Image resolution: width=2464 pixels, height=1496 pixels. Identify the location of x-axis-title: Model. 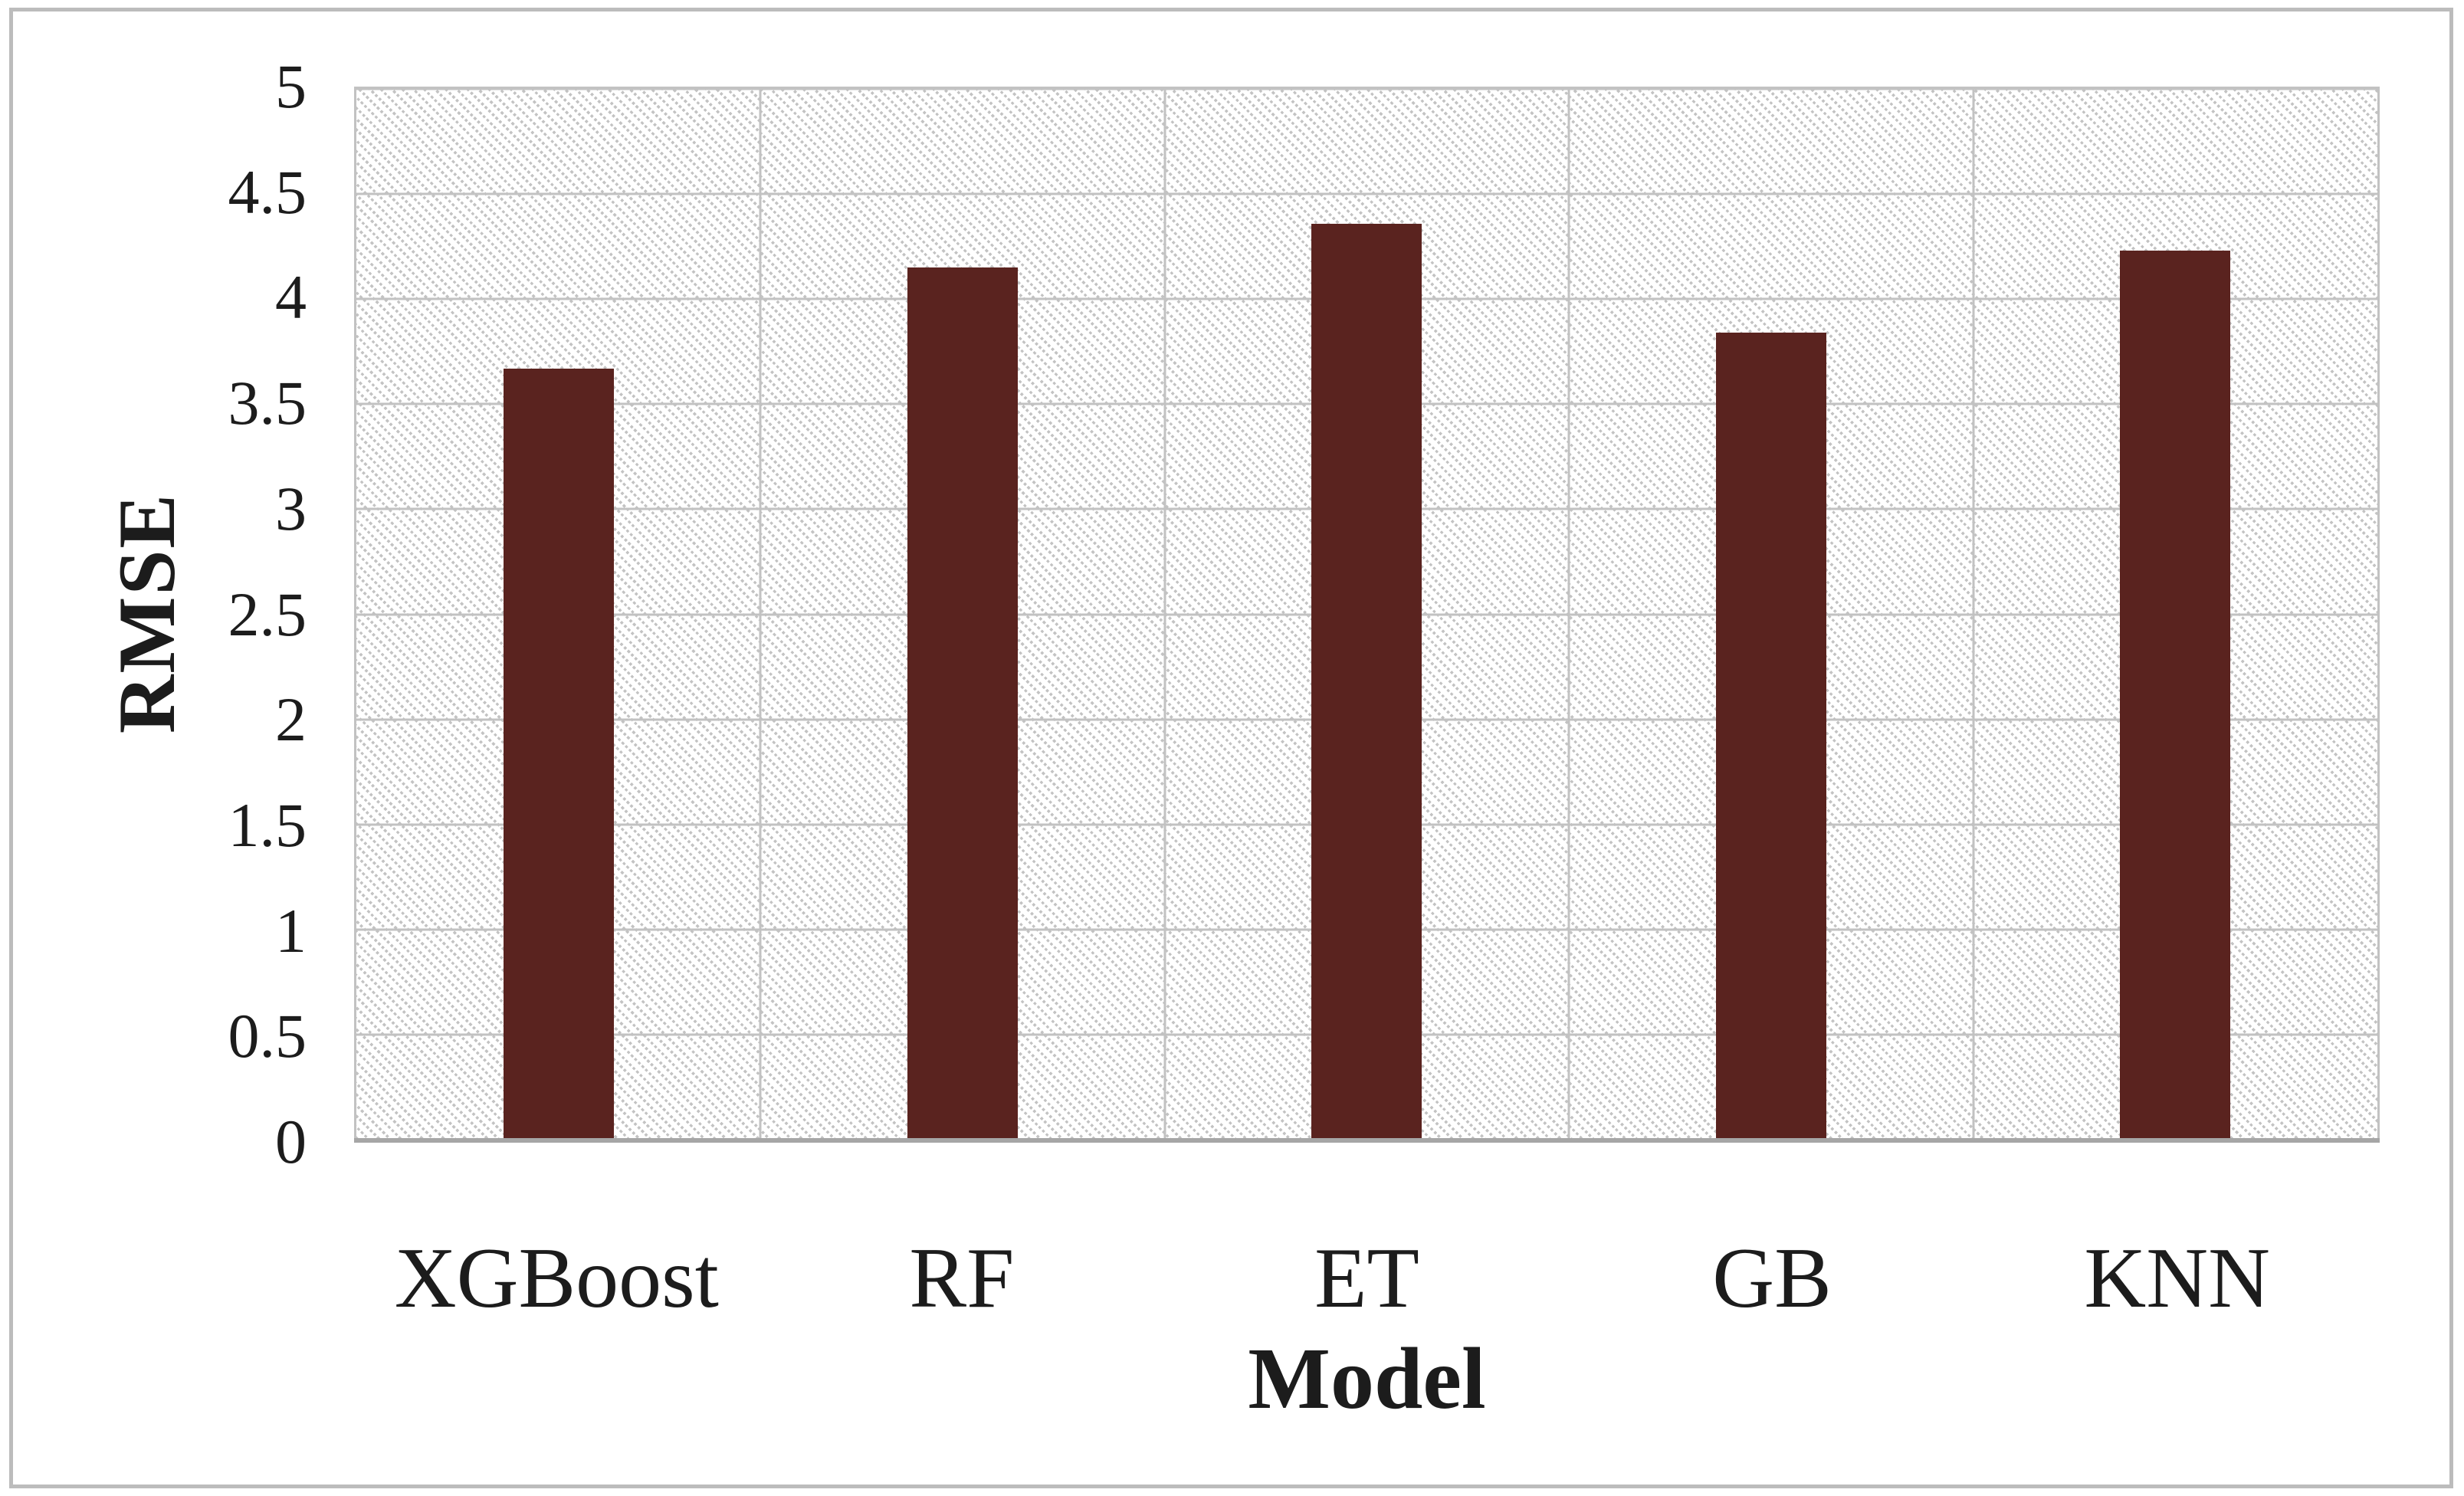
(1367, 1378).